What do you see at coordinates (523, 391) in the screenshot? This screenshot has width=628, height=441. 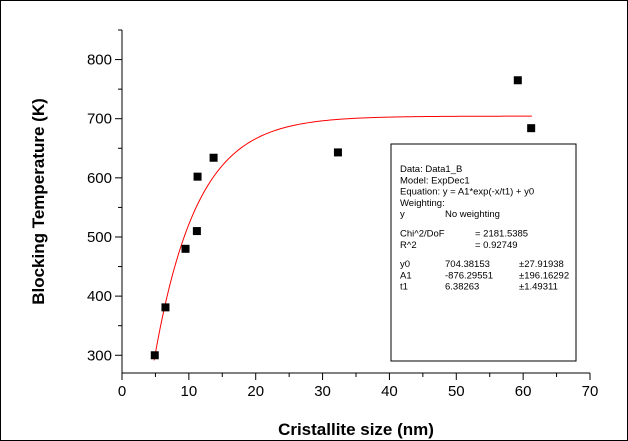 I see `x-tick-label: 60` at bounding box center [523, 391].